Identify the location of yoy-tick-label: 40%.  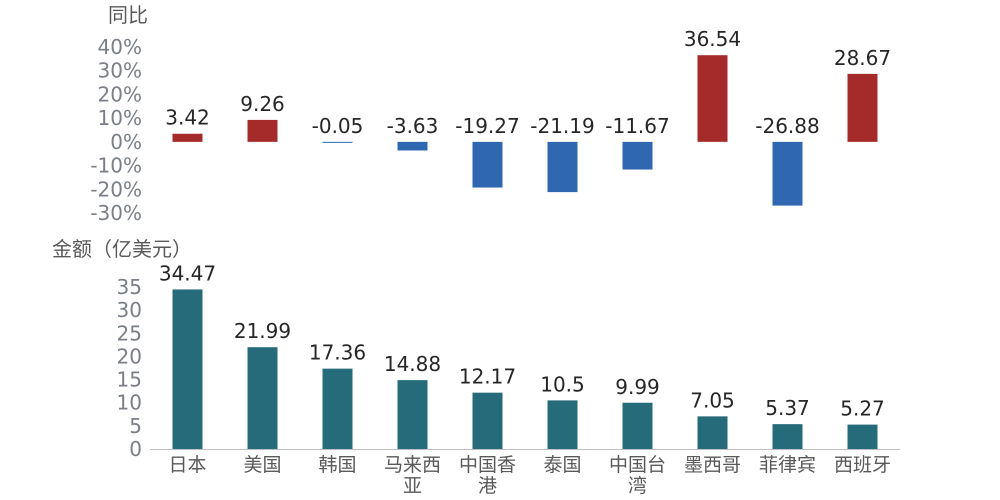
(120, 47).